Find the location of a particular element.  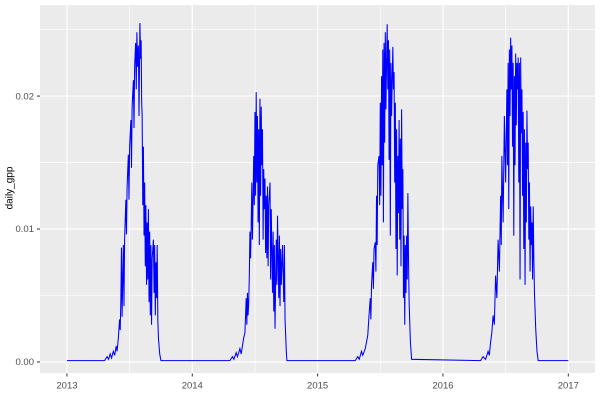

x-axis-tick-label: 2016 is located at coordinates (442, 386).